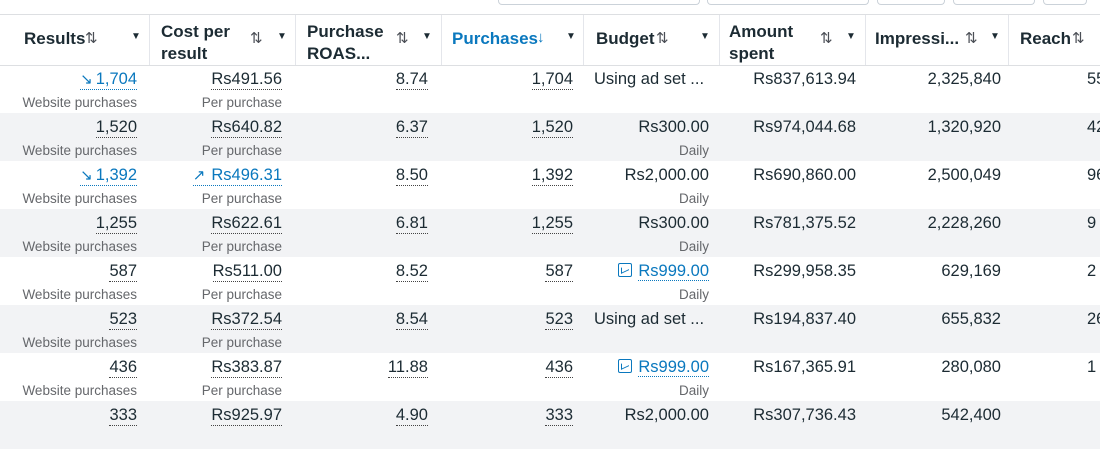  I want to click on cost-value: Rs622.61, so click(246, 224).